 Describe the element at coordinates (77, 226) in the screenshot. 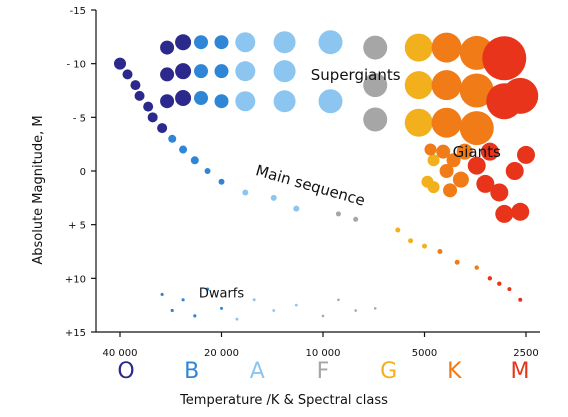

I see `y-tick-label: + 5` at that location.